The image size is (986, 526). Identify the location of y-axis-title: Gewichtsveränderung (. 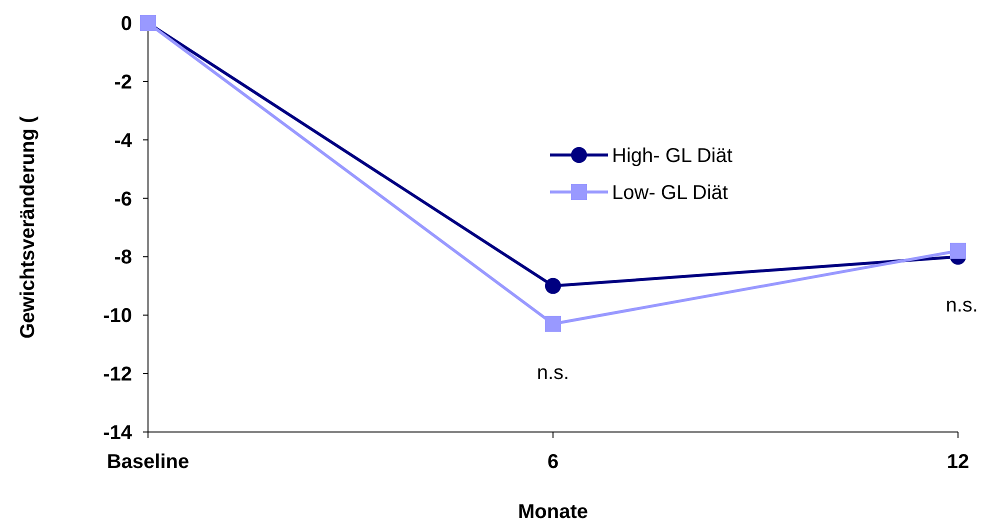
(28, 227).